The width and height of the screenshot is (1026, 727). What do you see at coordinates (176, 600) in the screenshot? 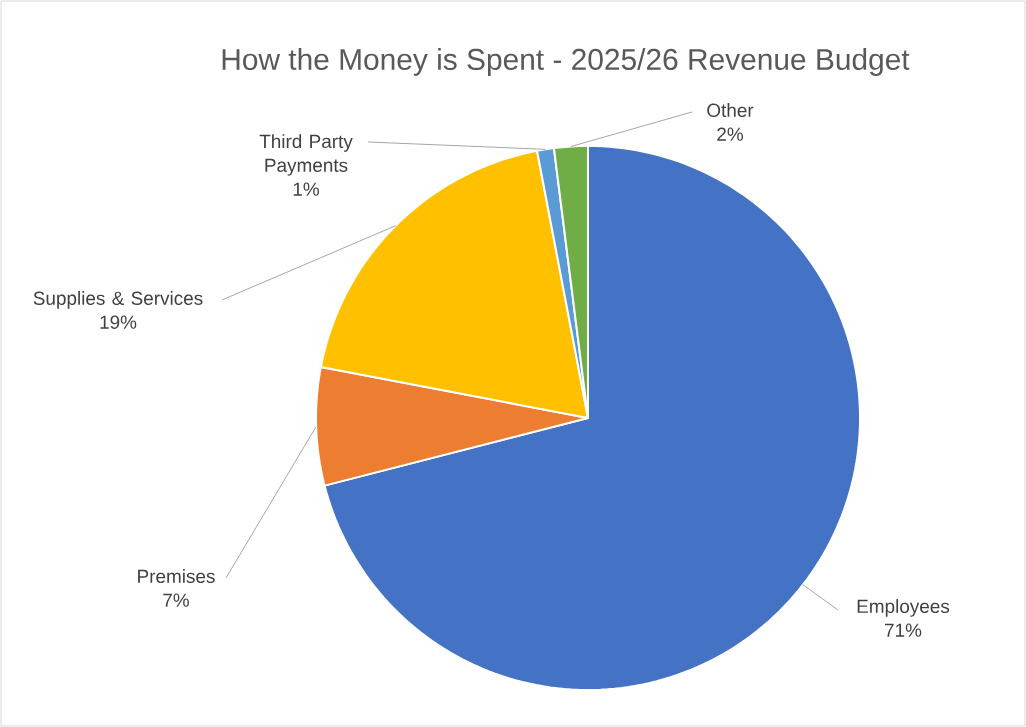
I see `data-label: 7%` at bounding box center [176, 600].